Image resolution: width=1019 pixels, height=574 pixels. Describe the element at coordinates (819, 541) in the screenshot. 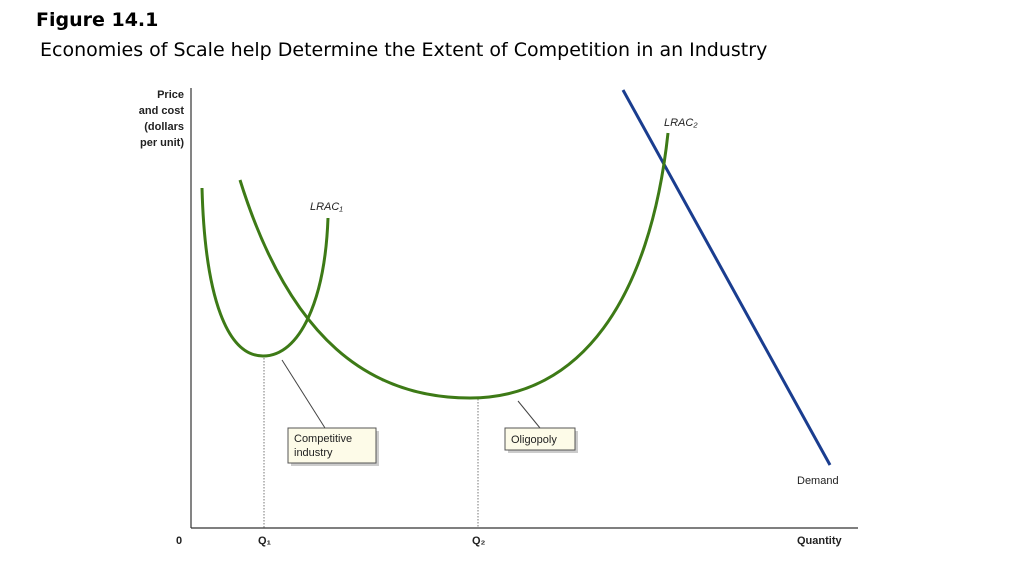

I see `x-label: Quantity` at that location.